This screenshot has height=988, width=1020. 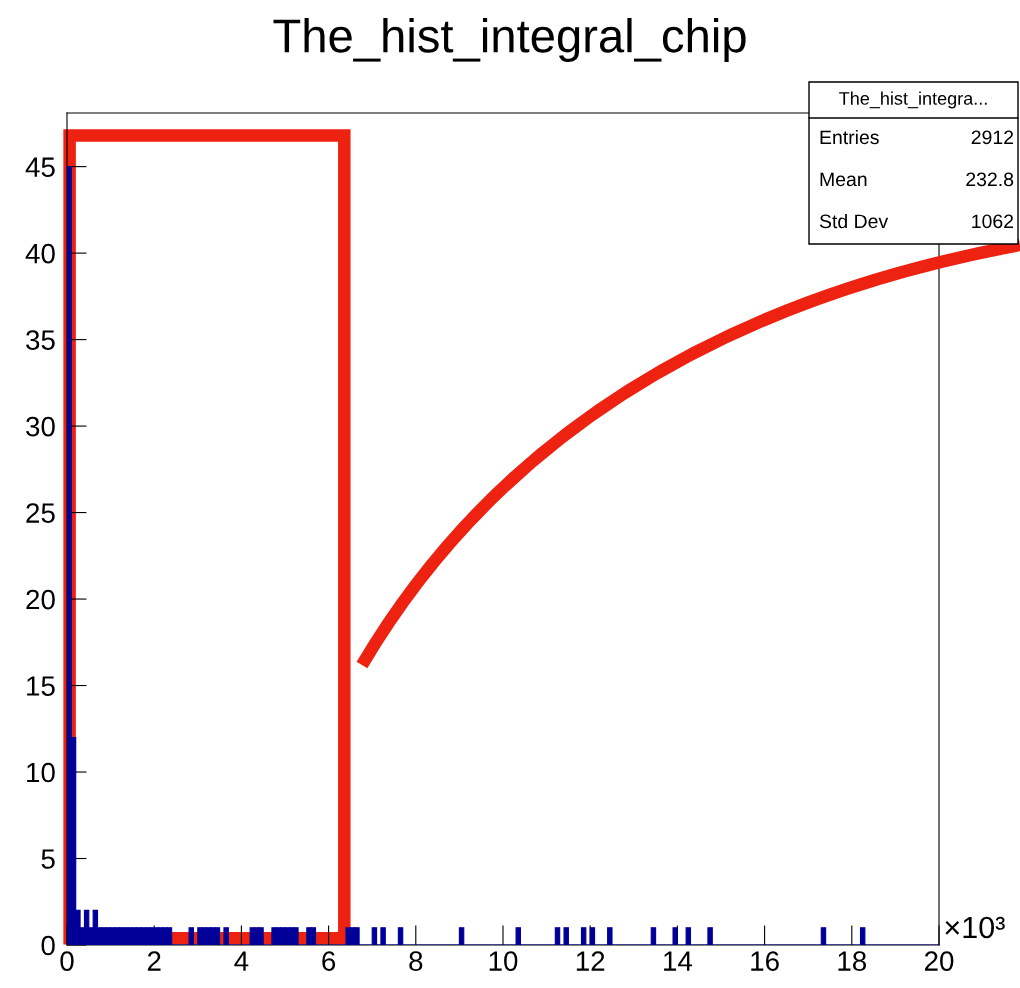 What do you see at coordinates (975, 927) in the screenshot?
I see `x-axis-title: ×10³` at bounding box center [975, 927].